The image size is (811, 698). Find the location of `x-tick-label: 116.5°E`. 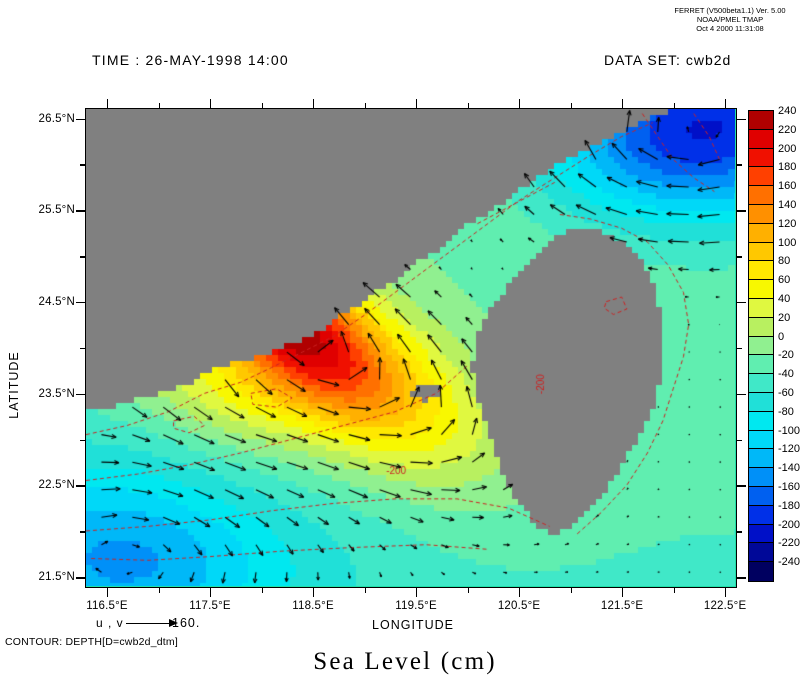

x-tick-label: 116.5°E is located at coordinates (107, 606).